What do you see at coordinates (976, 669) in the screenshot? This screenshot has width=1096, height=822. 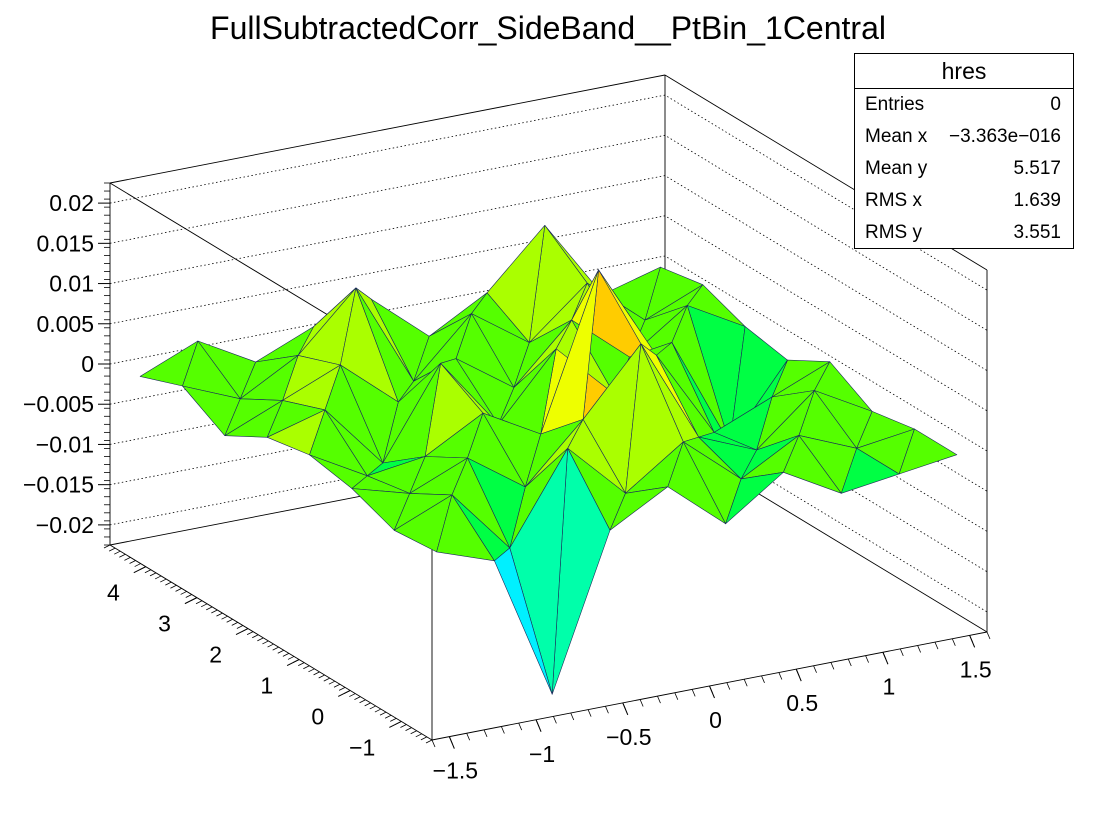 I see `x-tick-label: 1.5` at bounding box center [976, 669].